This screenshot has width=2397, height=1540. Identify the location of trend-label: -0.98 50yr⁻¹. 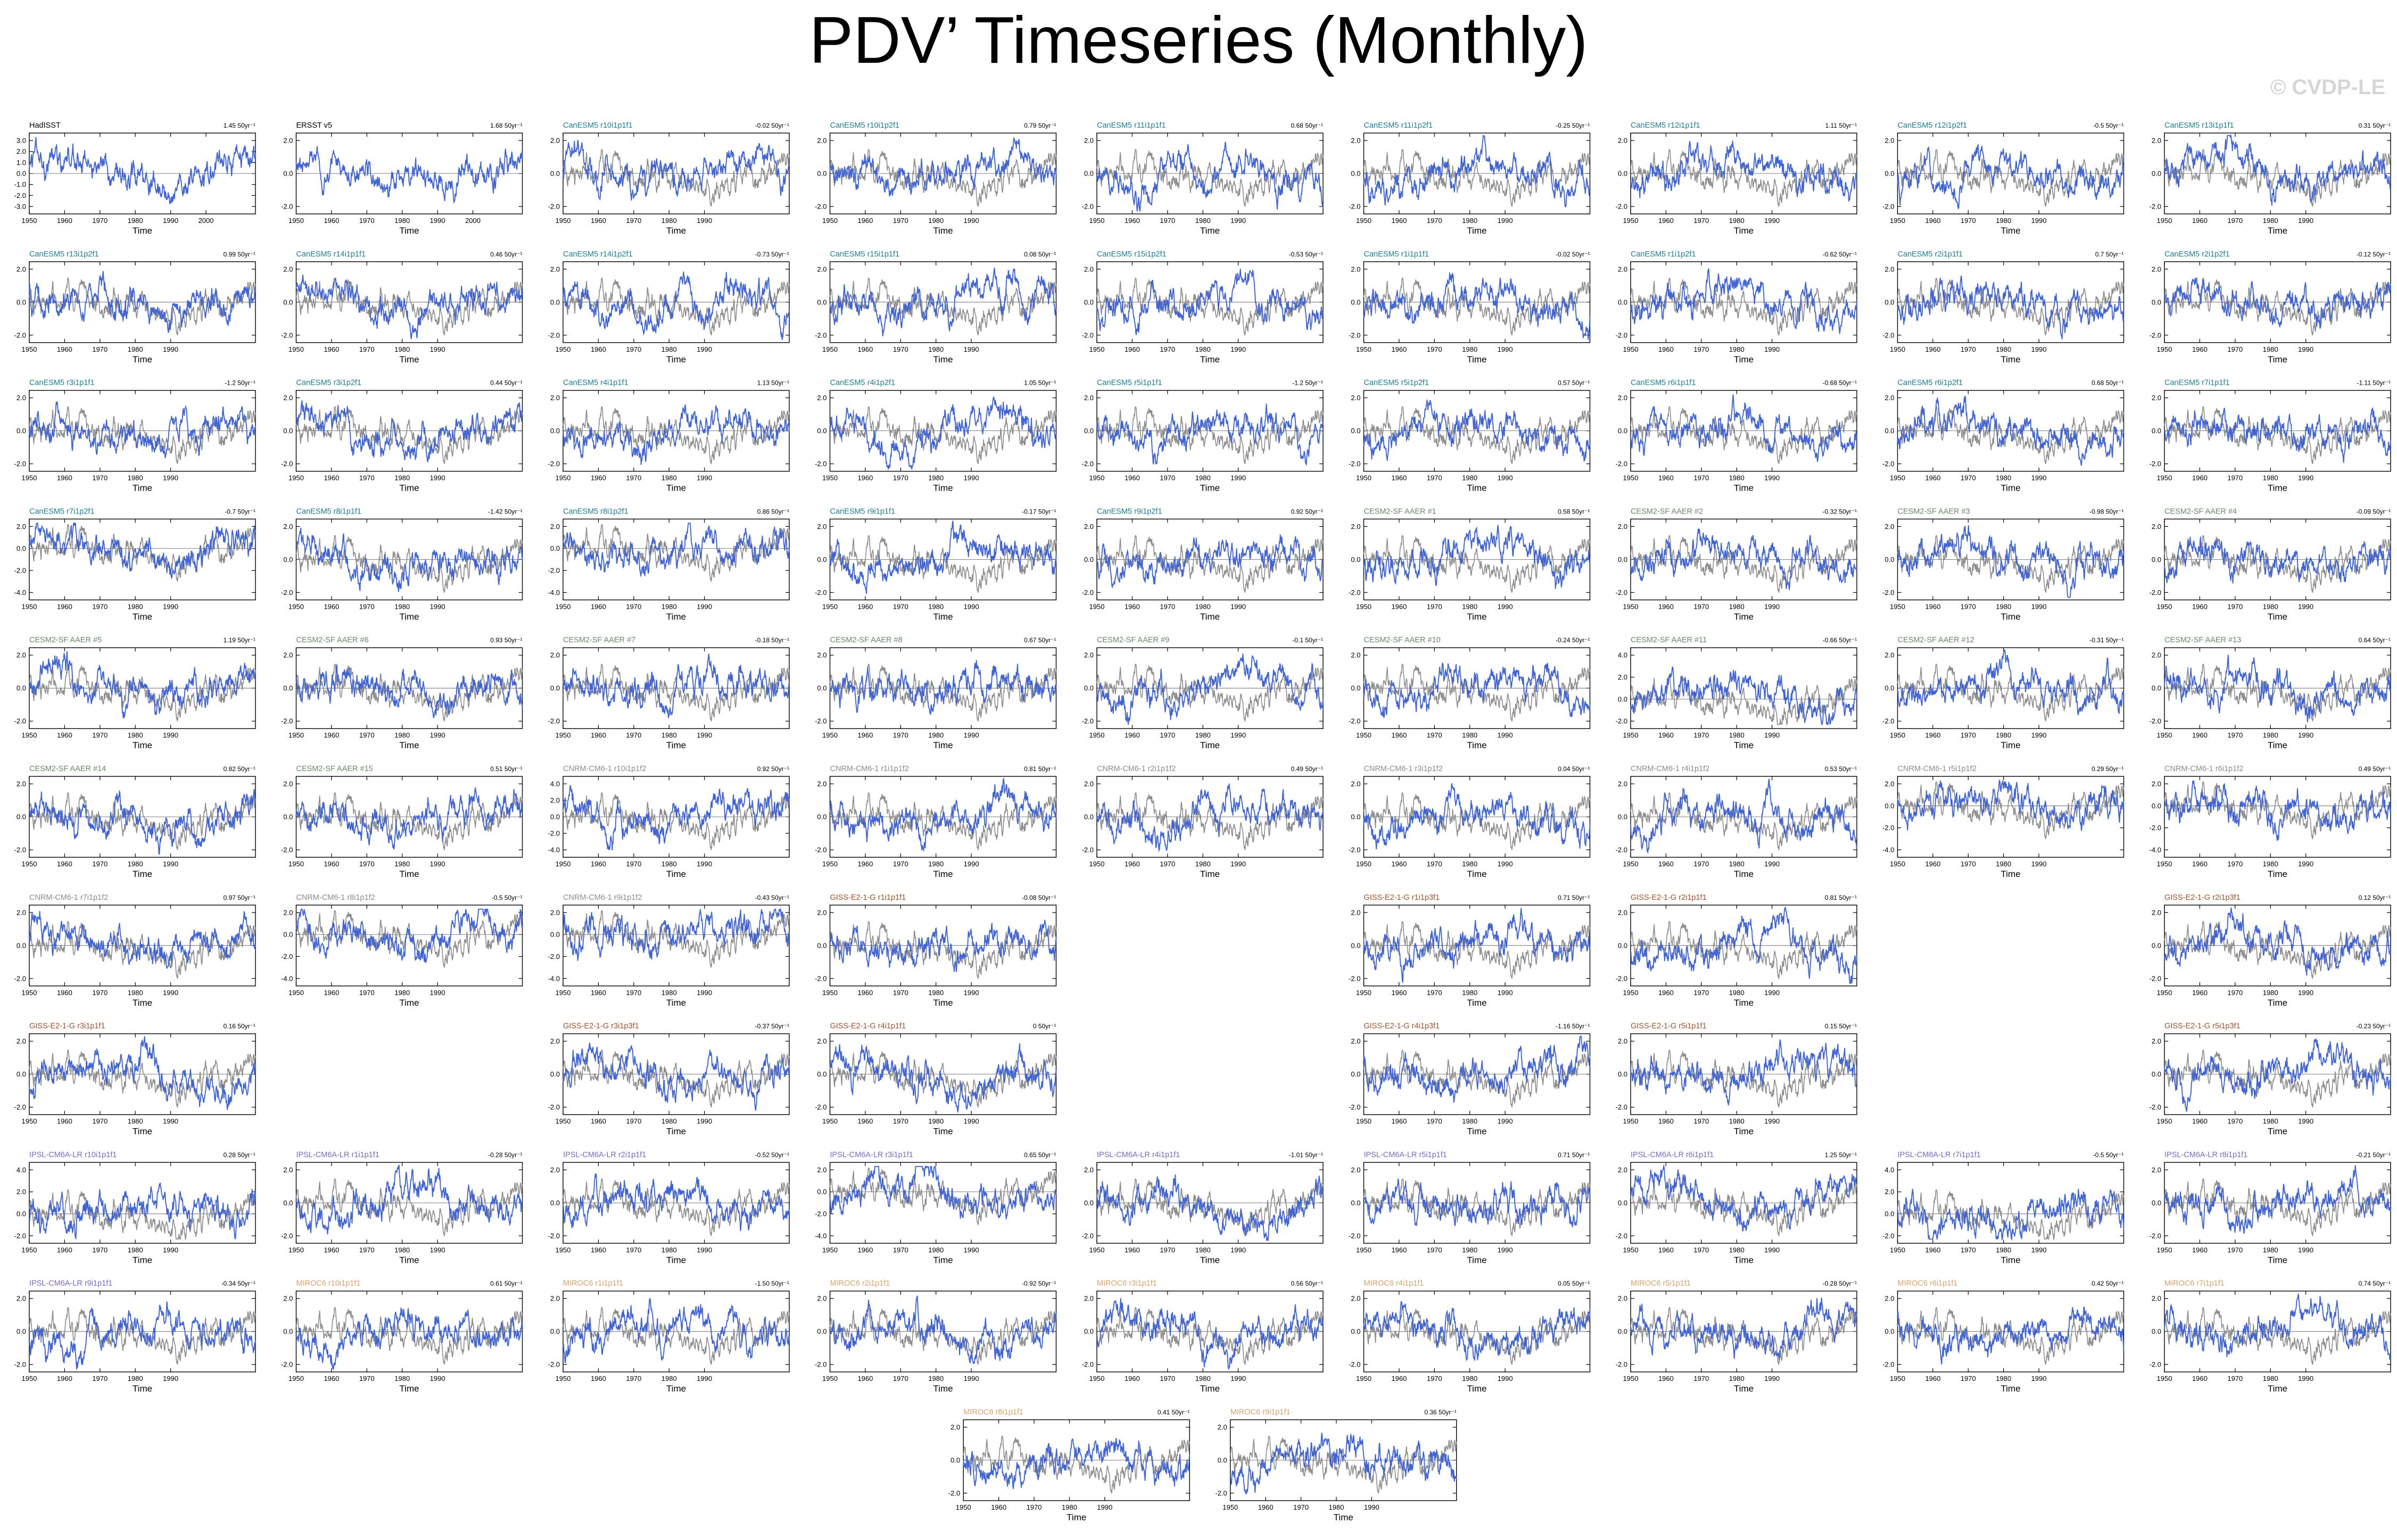
(2106, 511).